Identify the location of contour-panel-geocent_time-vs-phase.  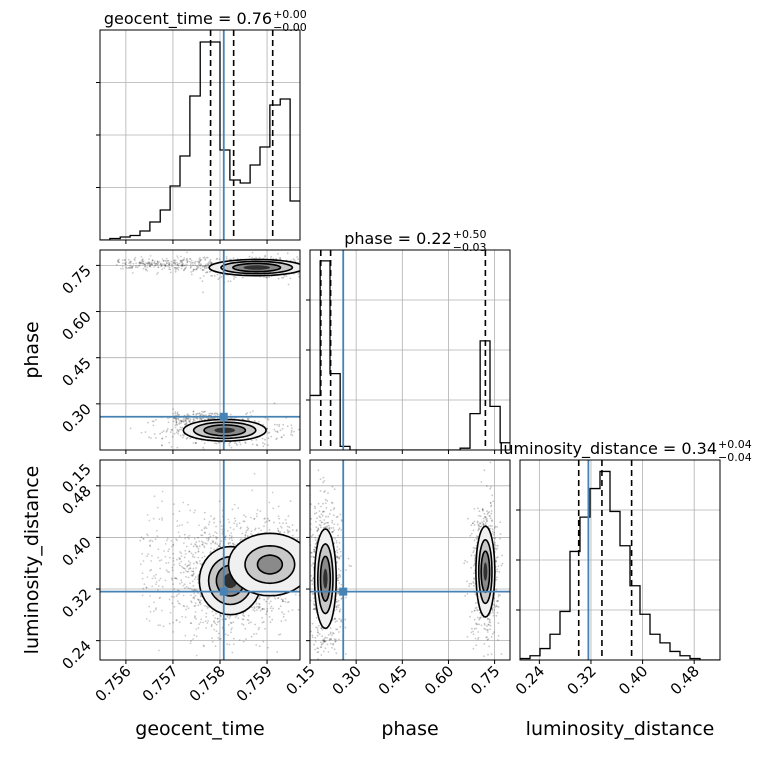
(203, 350).